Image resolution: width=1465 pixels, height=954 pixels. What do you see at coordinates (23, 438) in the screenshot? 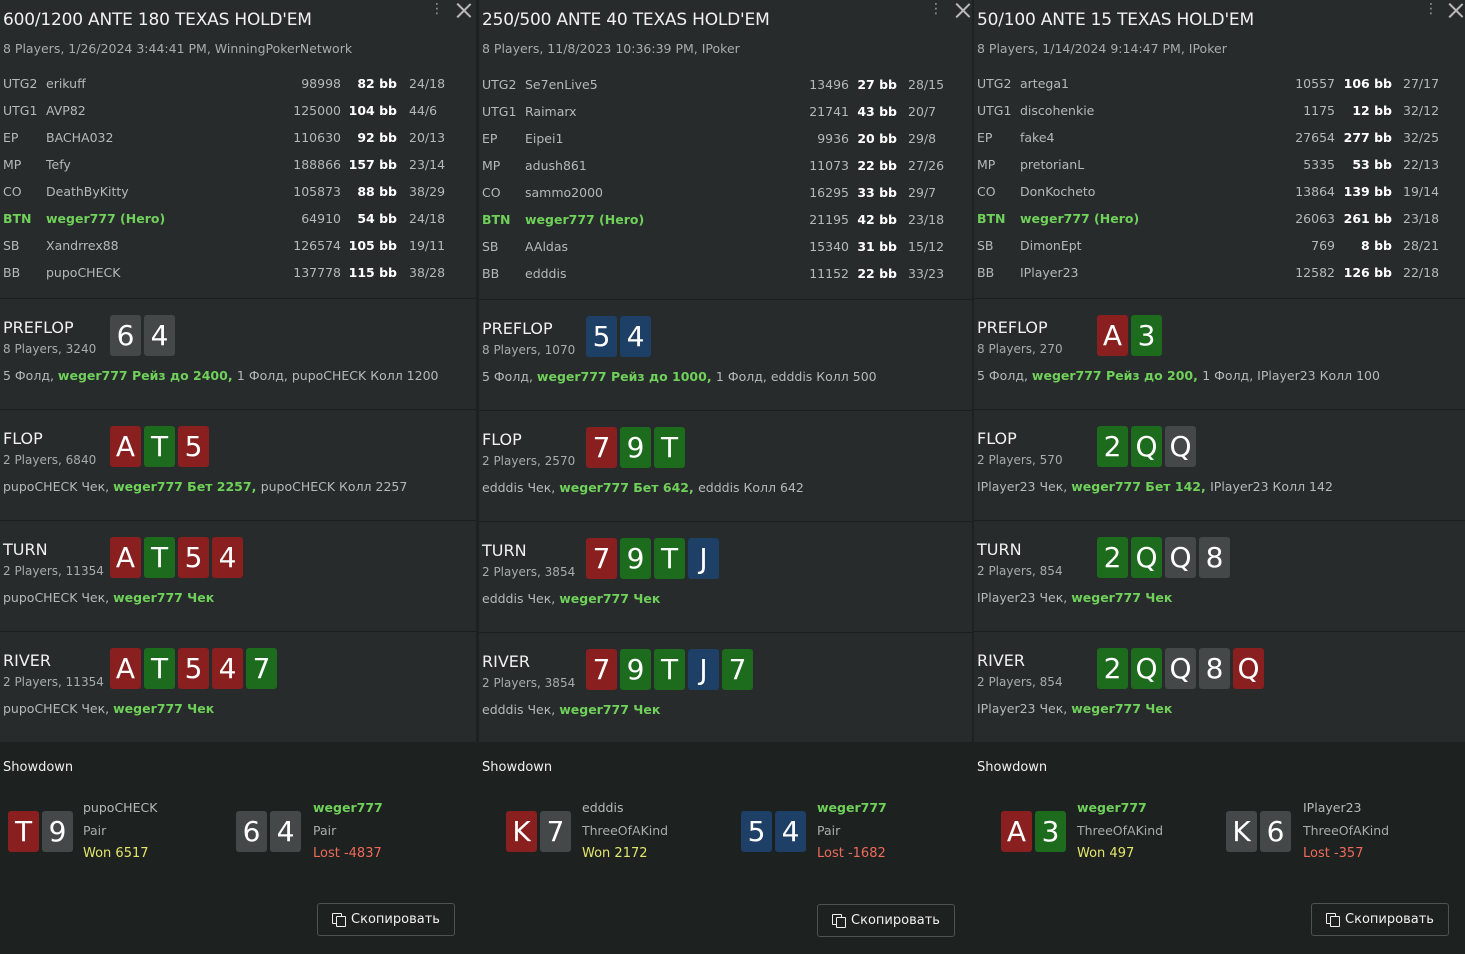
I see `street-name: FLOP` at bounding box center [23, 438].